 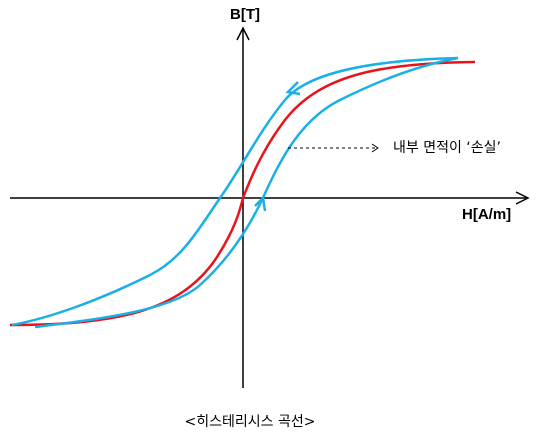 I want to click on annotation: 내부 면적이 ‘손실’, so click(x=447, y=148).